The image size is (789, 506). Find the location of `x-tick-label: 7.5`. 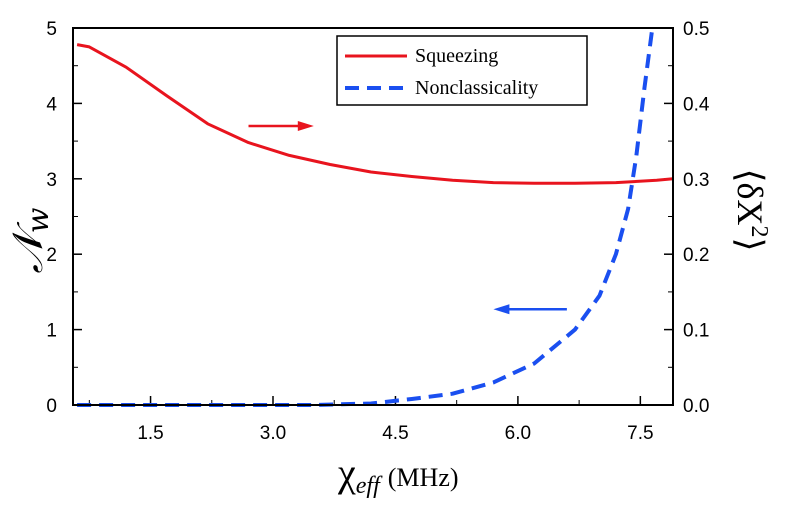

x-tick-label: 7.5 is located at coordinates (640, 433).